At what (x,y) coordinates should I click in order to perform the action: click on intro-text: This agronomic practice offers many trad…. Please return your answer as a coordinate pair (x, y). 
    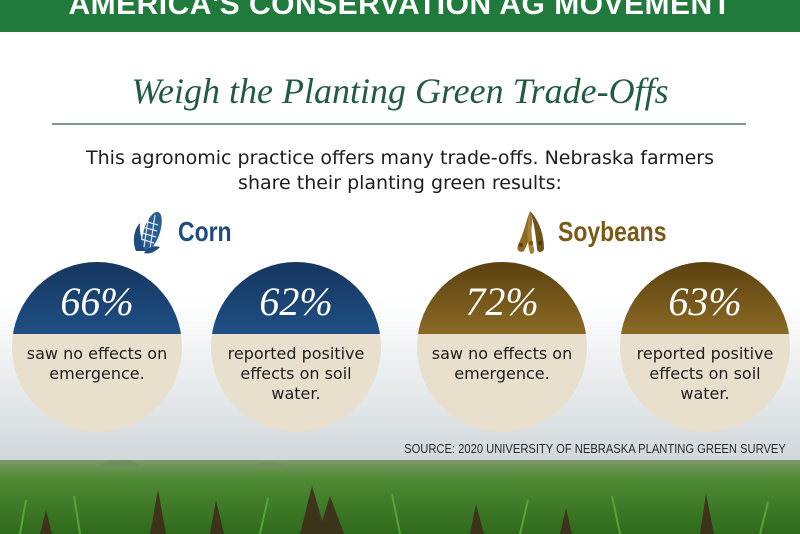
    Looking at the image, I should click on (400, 170).